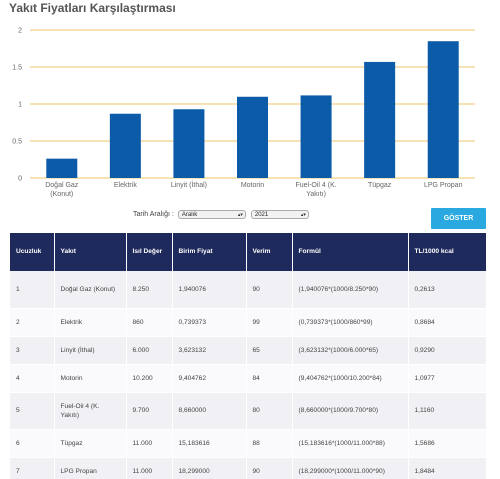  Describe the element at coordinates (350, 411) in the screenshot. I see `cell-formula: (8,660000*(1000/9.700*80)` at that location.